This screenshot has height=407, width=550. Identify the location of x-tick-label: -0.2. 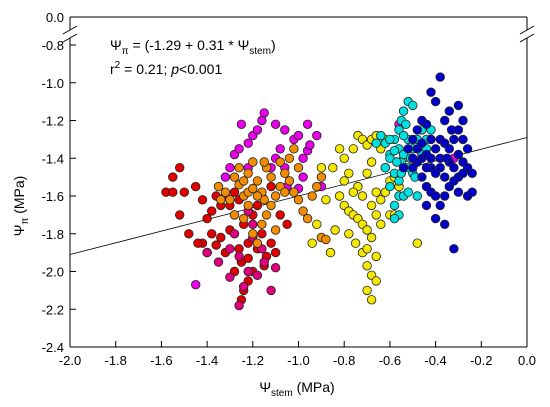
(481, 360).